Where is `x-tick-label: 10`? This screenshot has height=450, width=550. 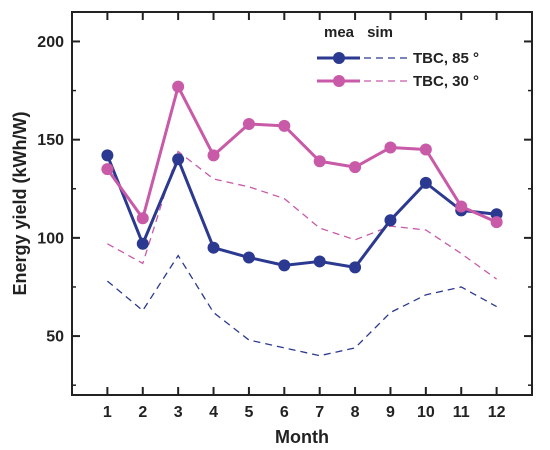
x-tick-label: 10 is located at coordinates (426, 412).